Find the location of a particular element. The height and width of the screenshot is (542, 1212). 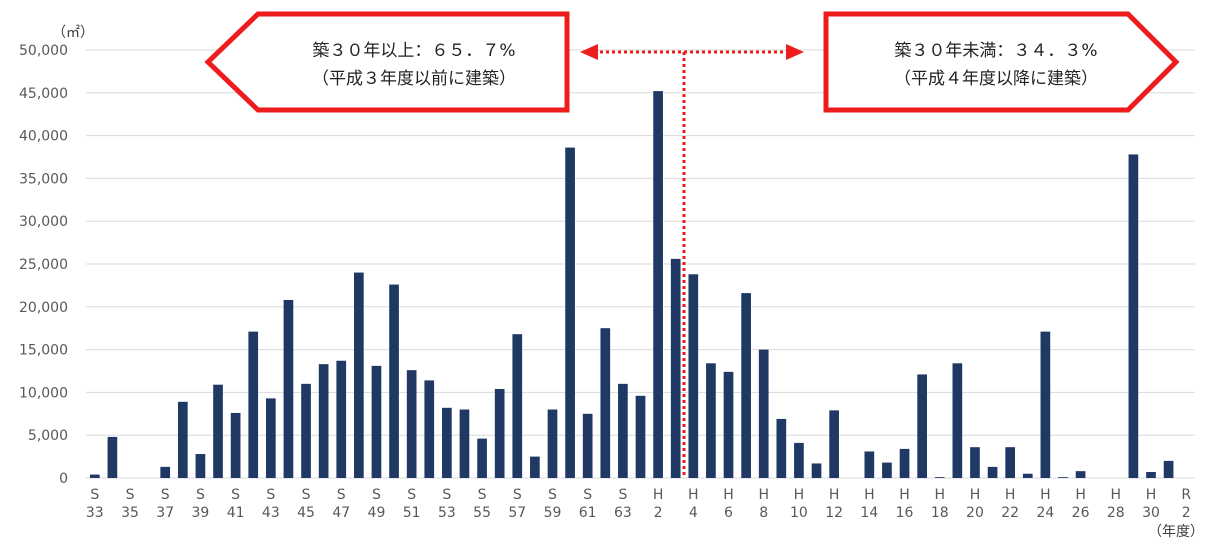

bar-S58 is located at coordinates (535, 467).